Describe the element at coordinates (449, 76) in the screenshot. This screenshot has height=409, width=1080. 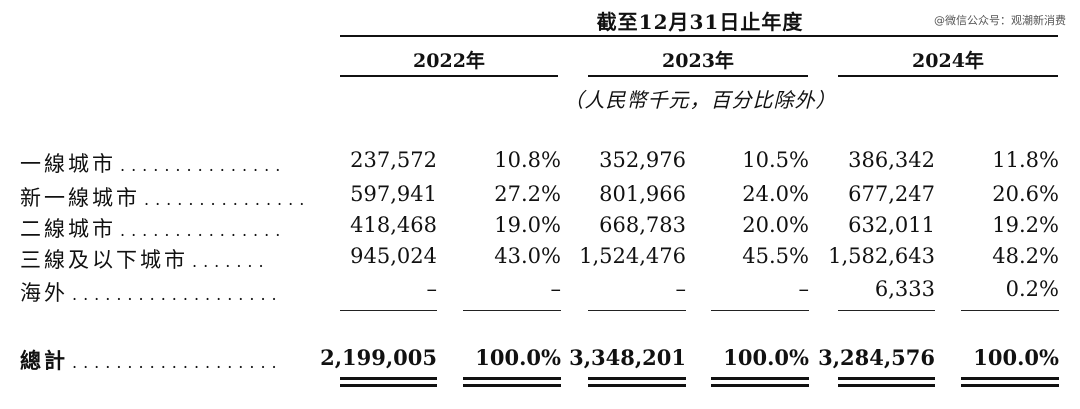
I see `year-2022-rule` at that location.